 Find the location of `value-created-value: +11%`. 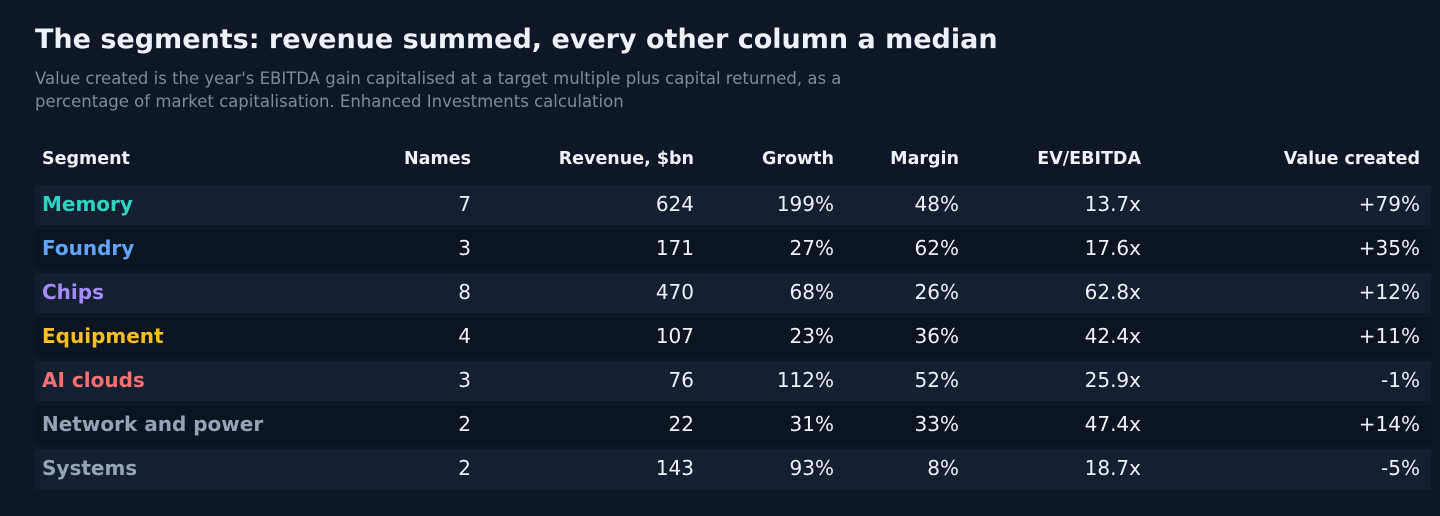

value-created-value: +11% is located at coordinates (1389, 336).